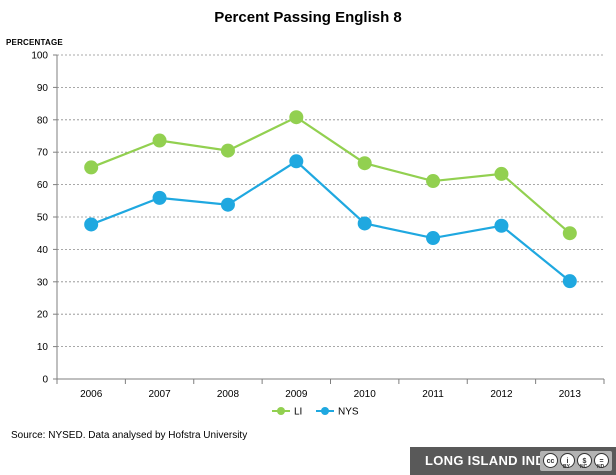  Describe the element at coordinates (43, 153) in the screenshot. I see `y-tick-label: 70` at that location.